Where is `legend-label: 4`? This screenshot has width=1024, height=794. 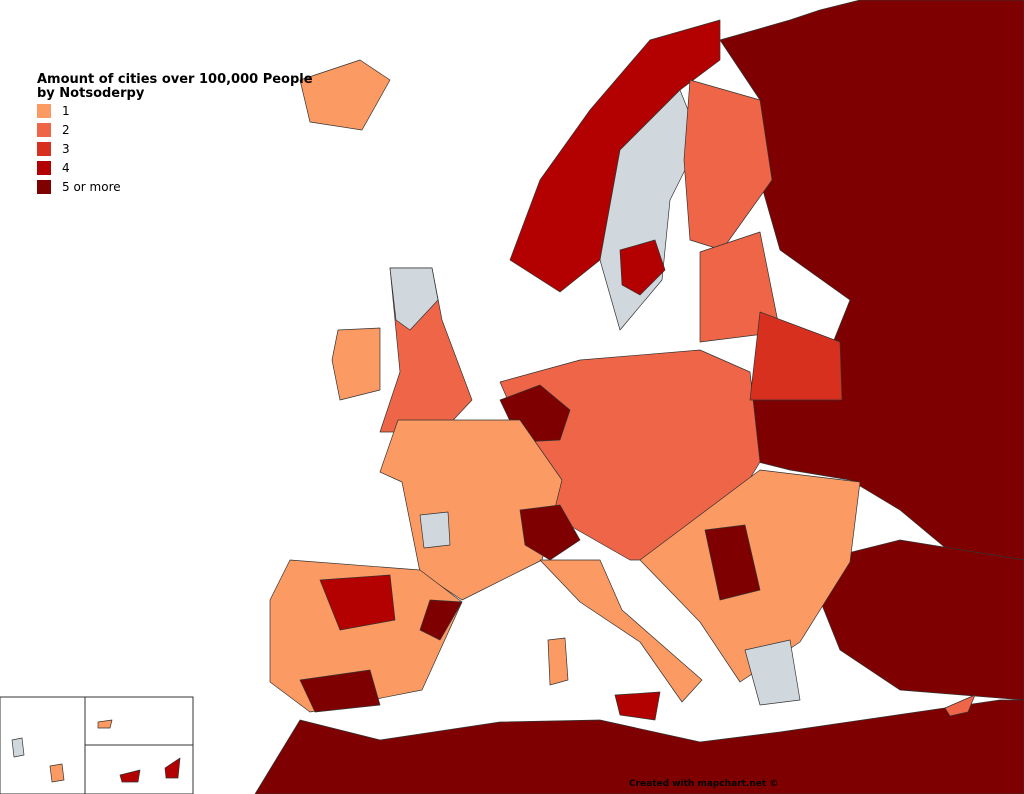 legend-label: 4 is located at coordinates (66, 167).